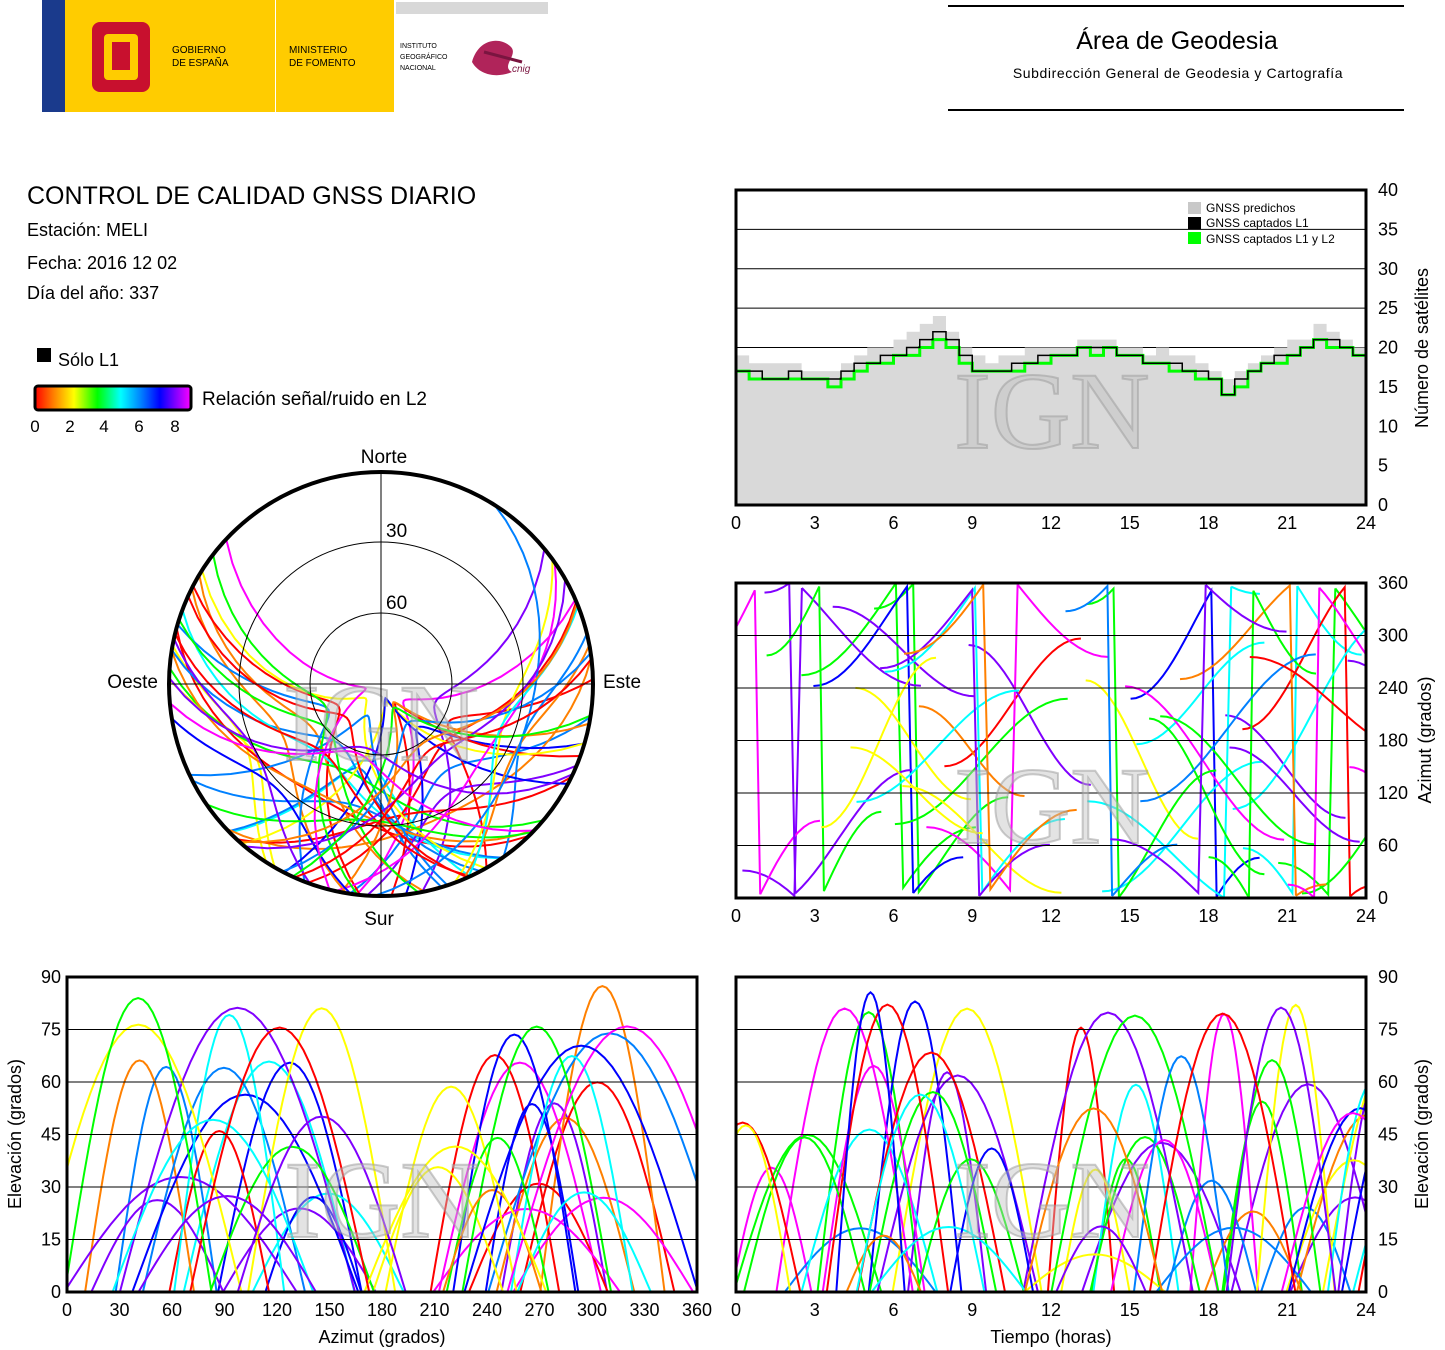 The image size is (1445, 1350). What do you see at coordinates (1393, 636) in the screenshot?
I see `y-tick-label: 300` at bounding box center [1393, 636].